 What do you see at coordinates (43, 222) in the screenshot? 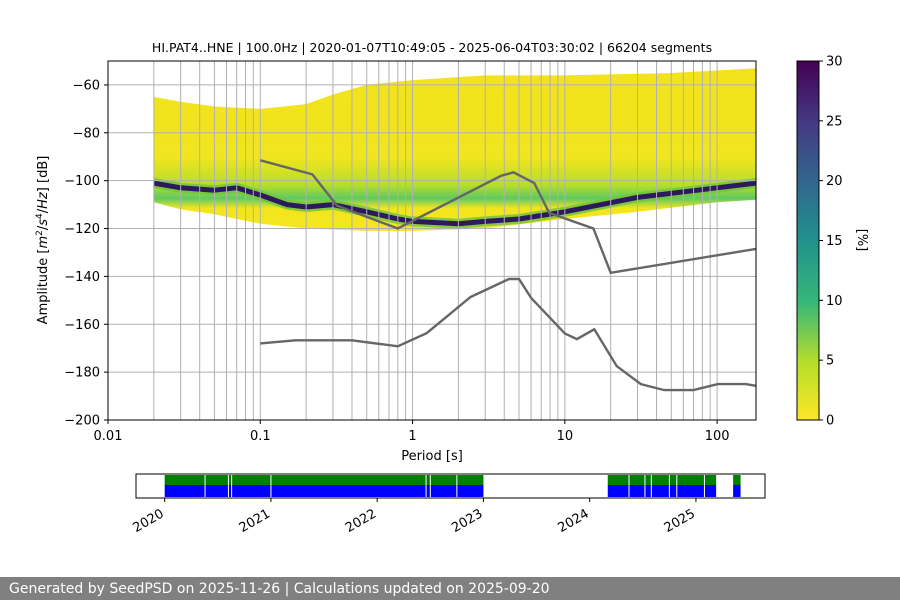
I see `y-axis-label-part: s` at bounding box center [43, 222].